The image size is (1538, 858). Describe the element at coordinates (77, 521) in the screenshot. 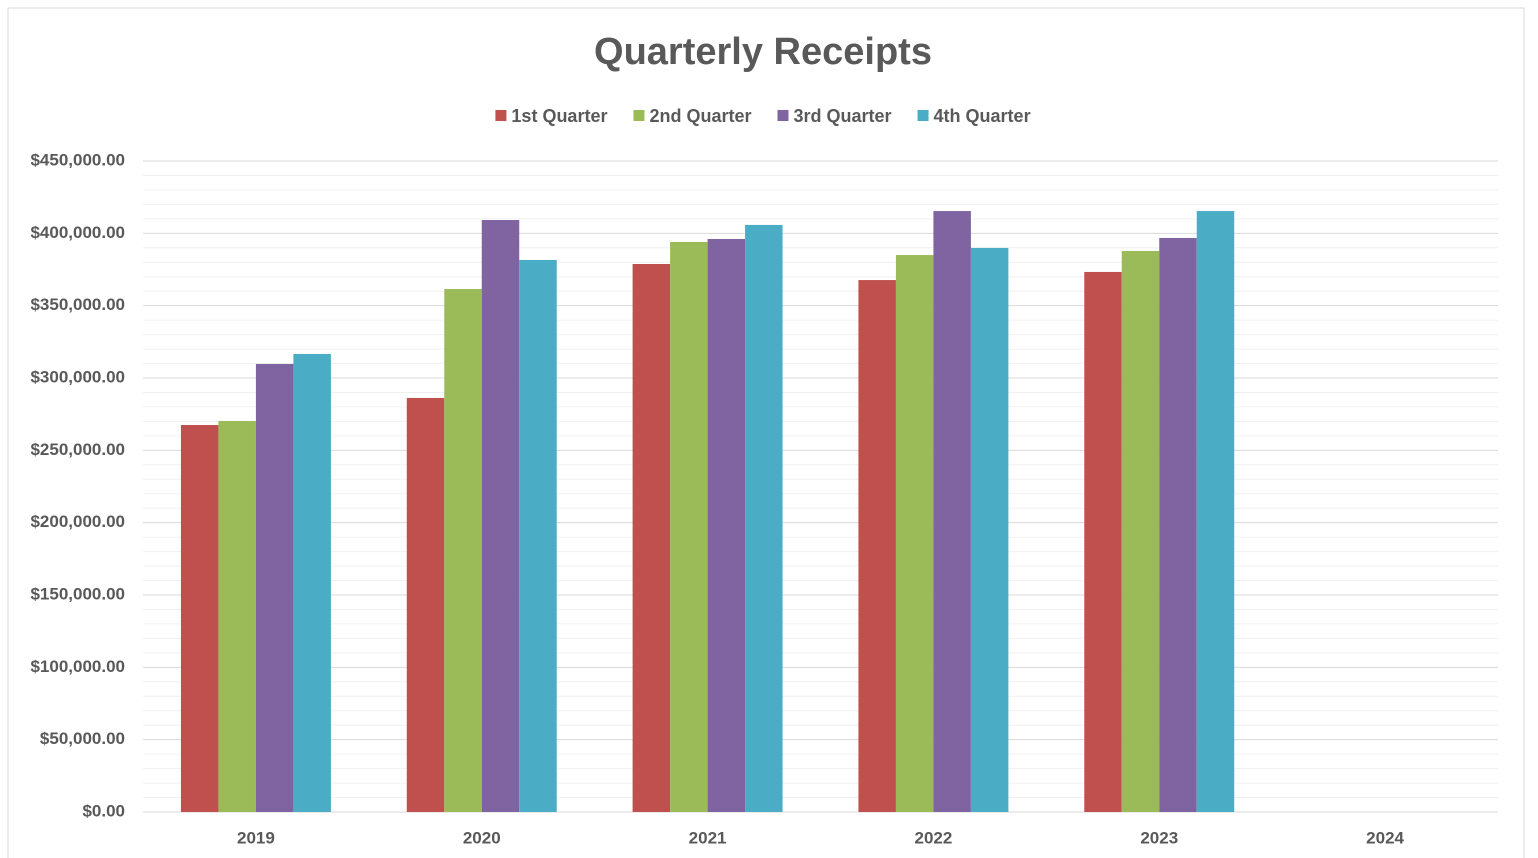

I see `y-tick-label: $200,000.00` at that location.